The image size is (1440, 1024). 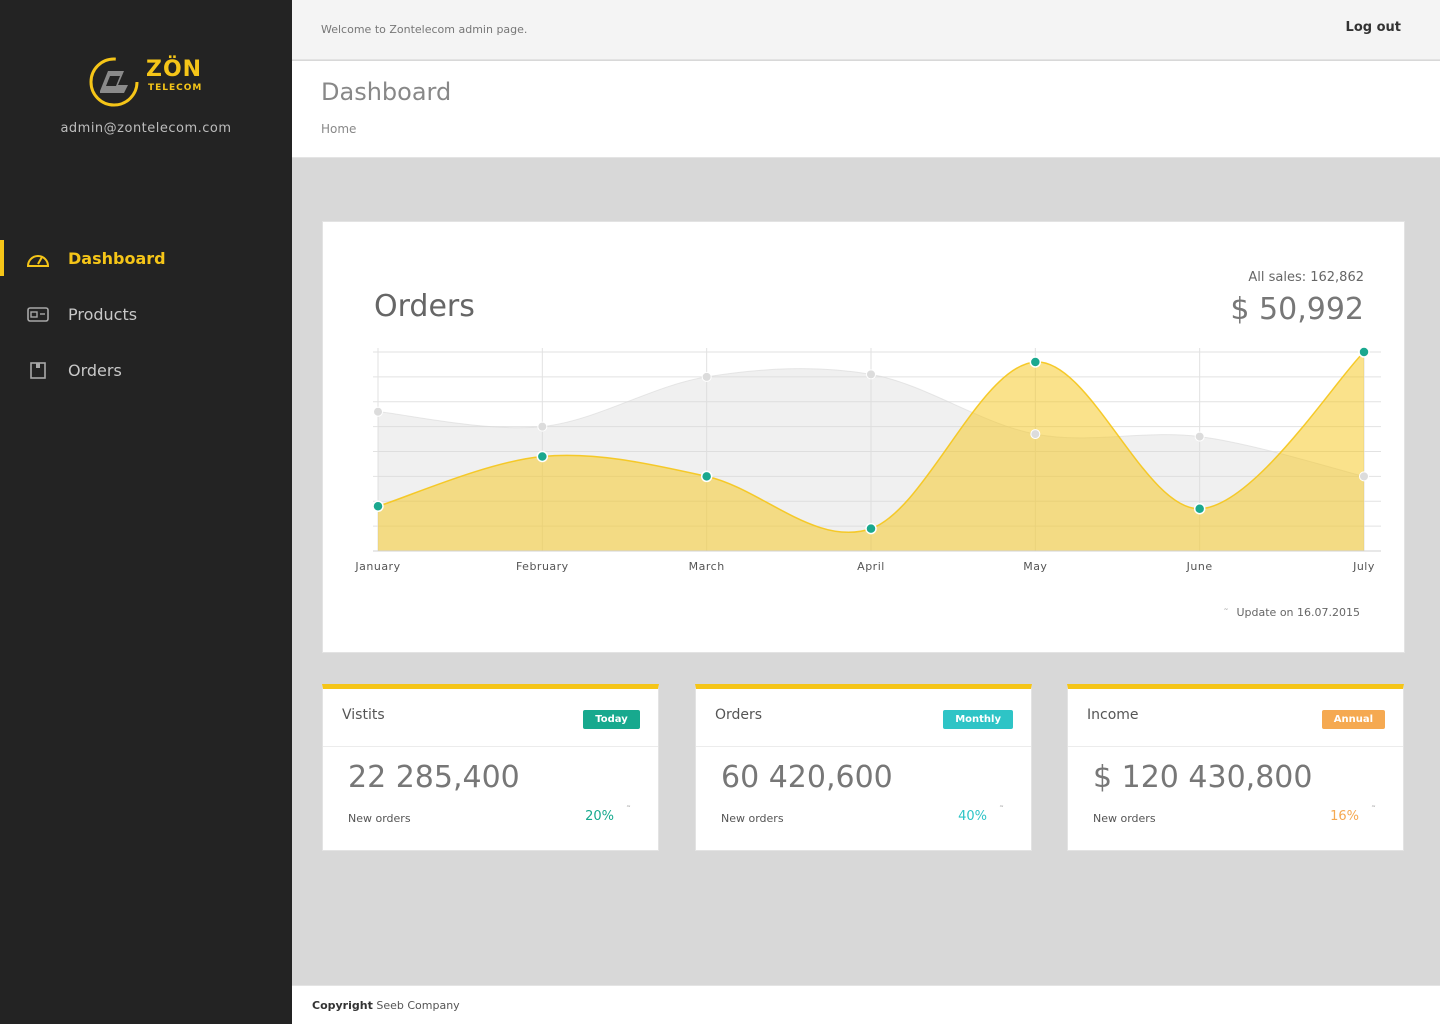 What do you see at coordinates (1306, 277) in the screenshot?
I see `all-sales-count: All sales: 162,862` at bounding box center [1306, 277].